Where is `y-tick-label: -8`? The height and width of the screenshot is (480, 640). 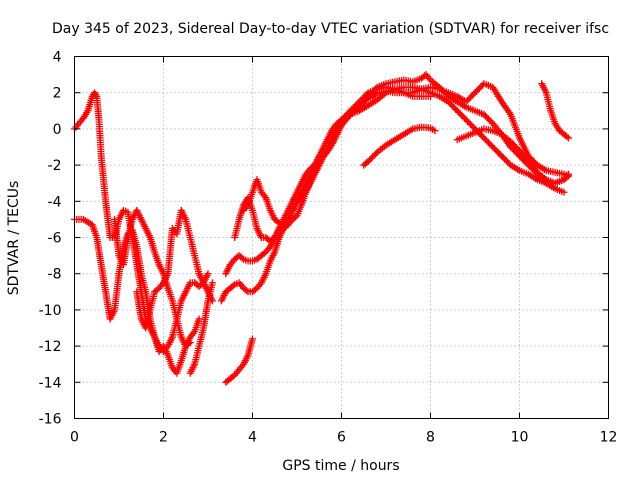 y-tick-label: -8 is located at coordinates (55, 275).